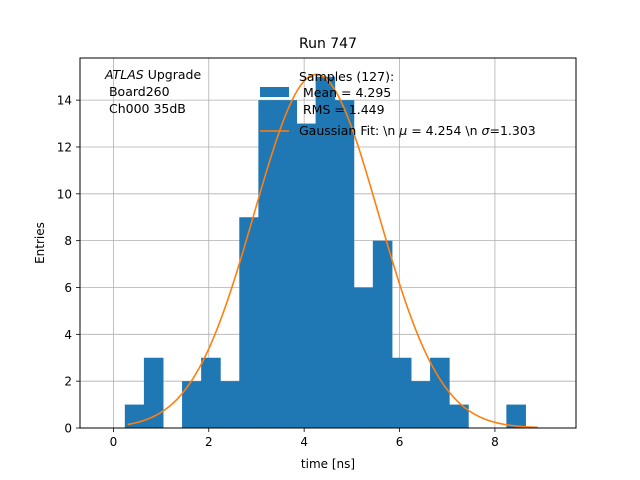 This screenshot has height=480, width=640. Describe the element at coordinates (495, 442) in the screenshot. I see `x-tick-label-4: 8` at that location.